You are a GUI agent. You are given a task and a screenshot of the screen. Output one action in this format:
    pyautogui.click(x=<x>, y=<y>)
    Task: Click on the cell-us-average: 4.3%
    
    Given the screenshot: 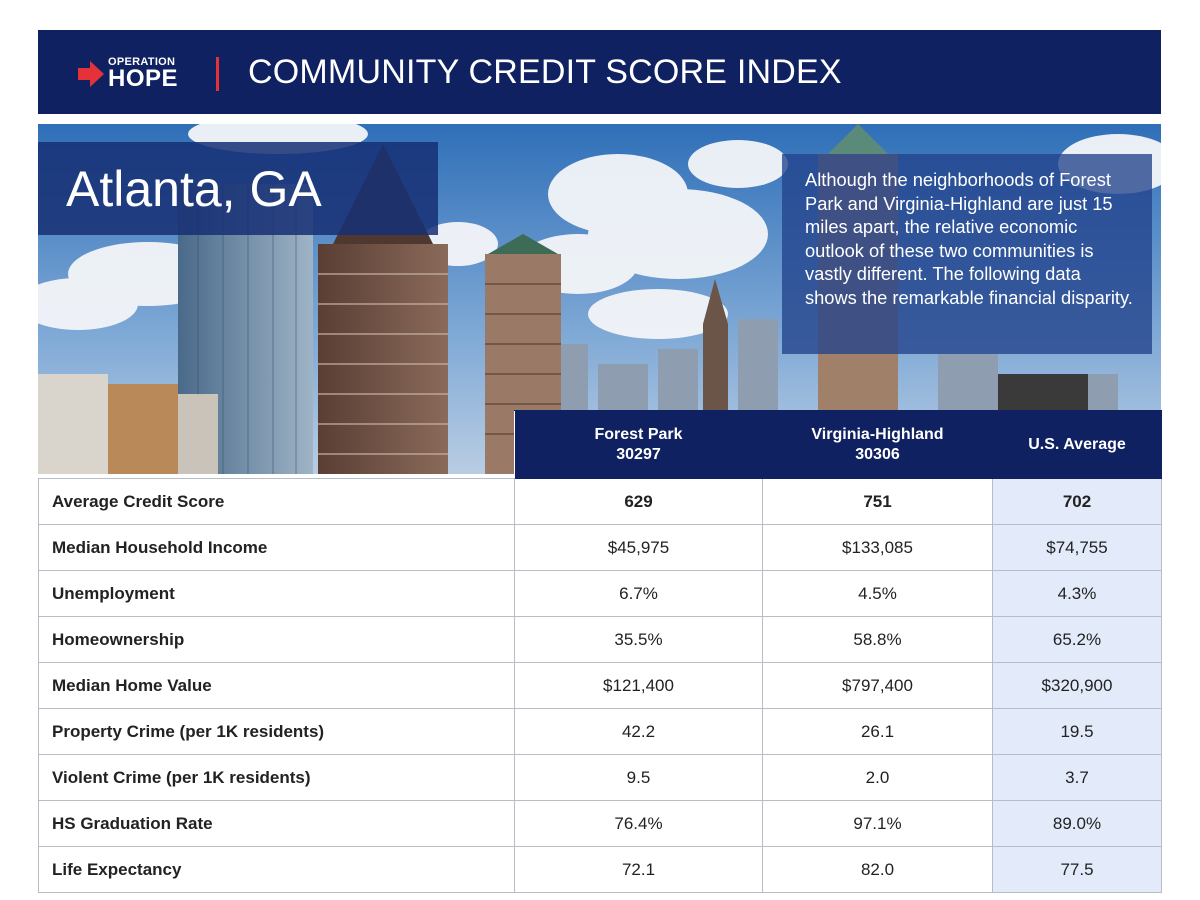 What is the action you would take?
    pyautogui.click(x=1077, y=593)
    